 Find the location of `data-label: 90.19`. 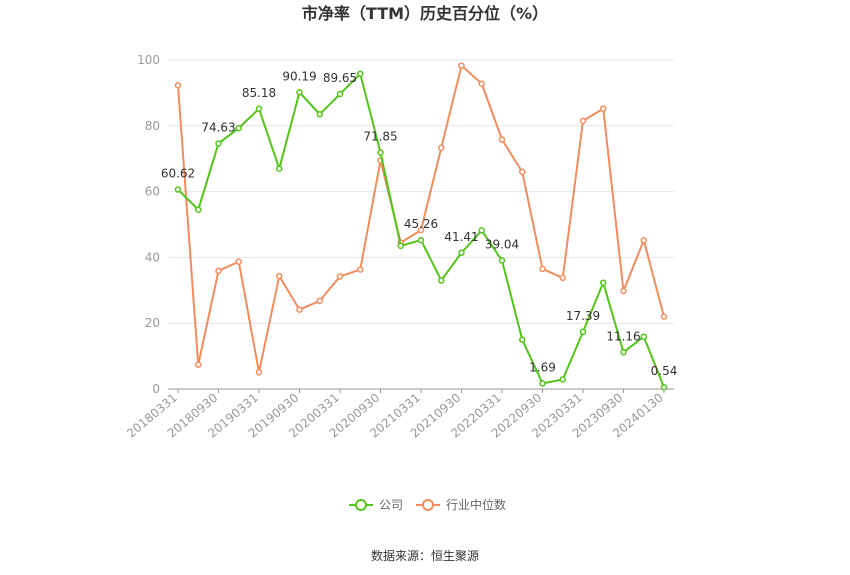

data-label: 90.19 is located at coordinates (299, 76).